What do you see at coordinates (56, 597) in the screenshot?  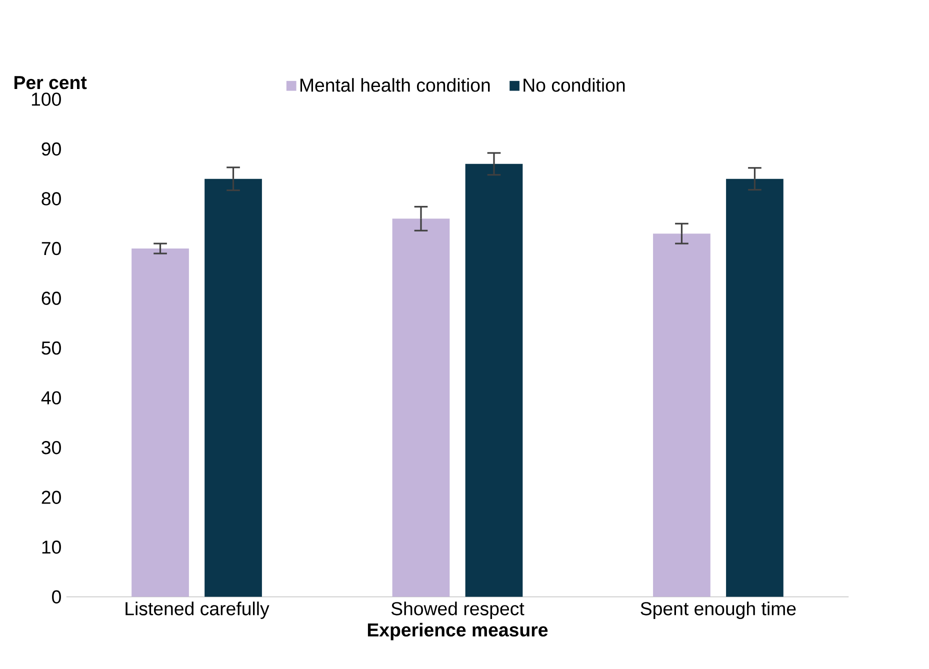 I see `y-tick-label: 0` at bounding box center [56, 597].